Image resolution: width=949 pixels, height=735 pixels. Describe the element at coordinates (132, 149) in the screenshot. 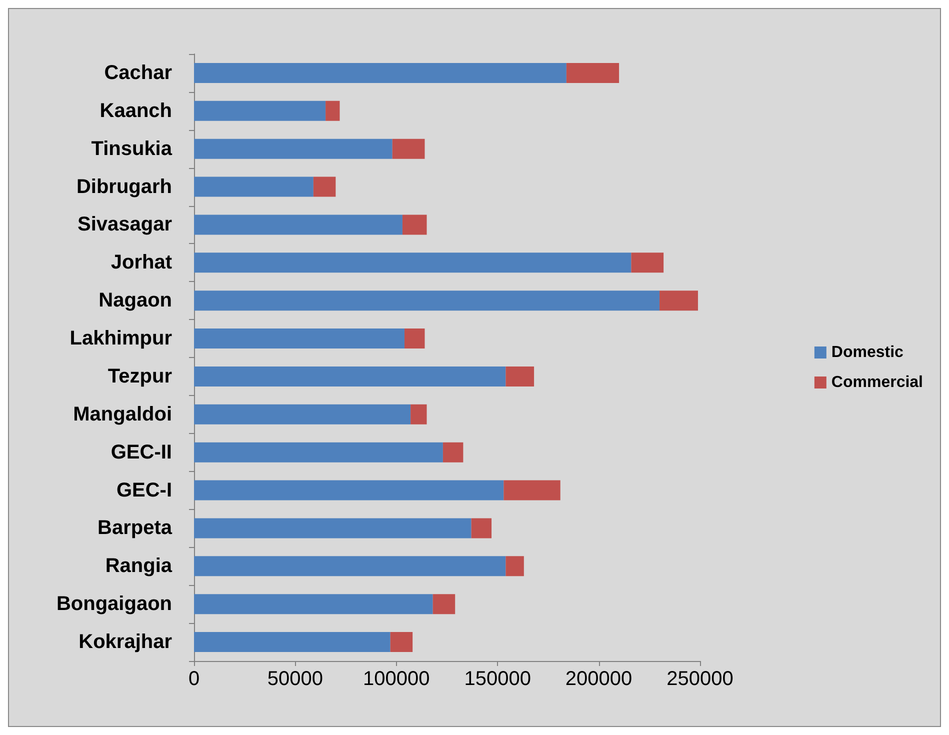

I see `y-tick-label: Tinsukia` at that location.